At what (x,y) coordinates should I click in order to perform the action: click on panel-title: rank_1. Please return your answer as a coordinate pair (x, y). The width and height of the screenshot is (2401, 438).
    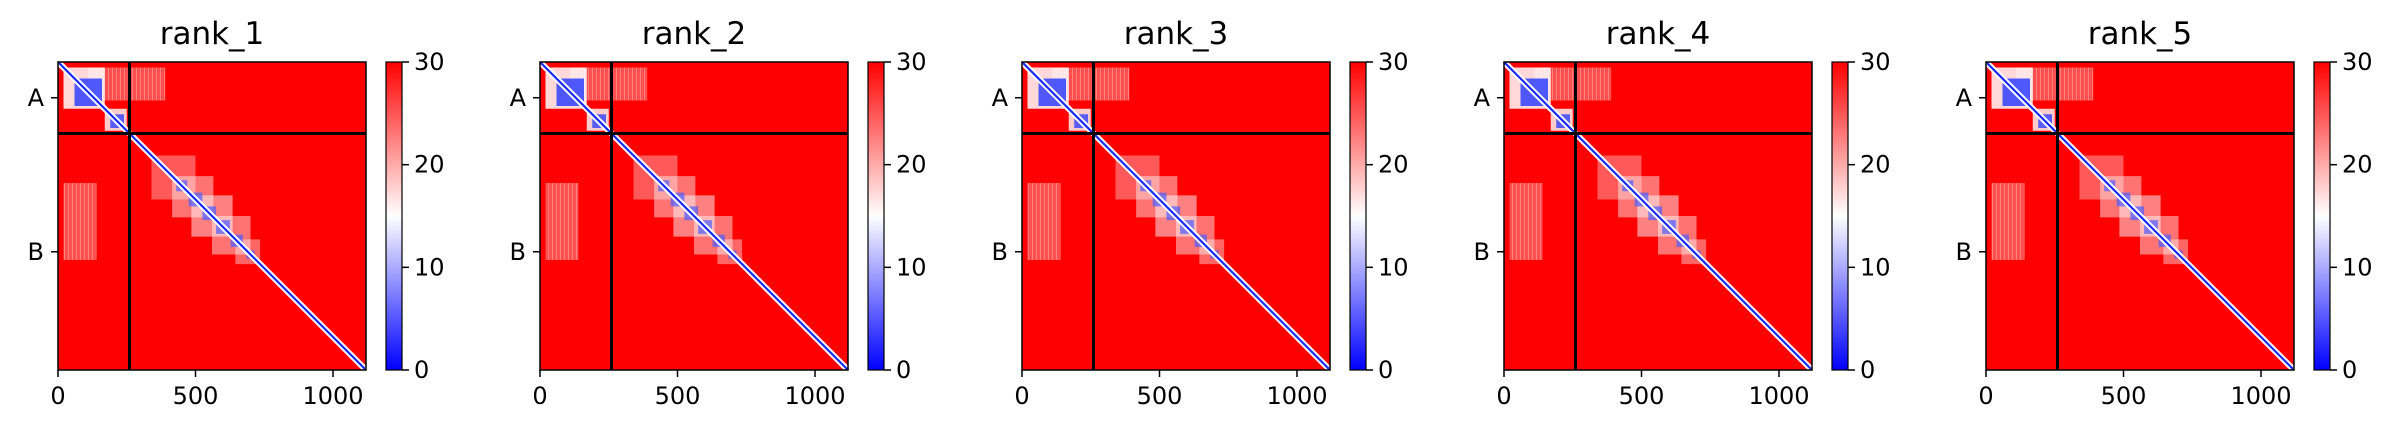
    Looking at the image, I should click on (212, 34).